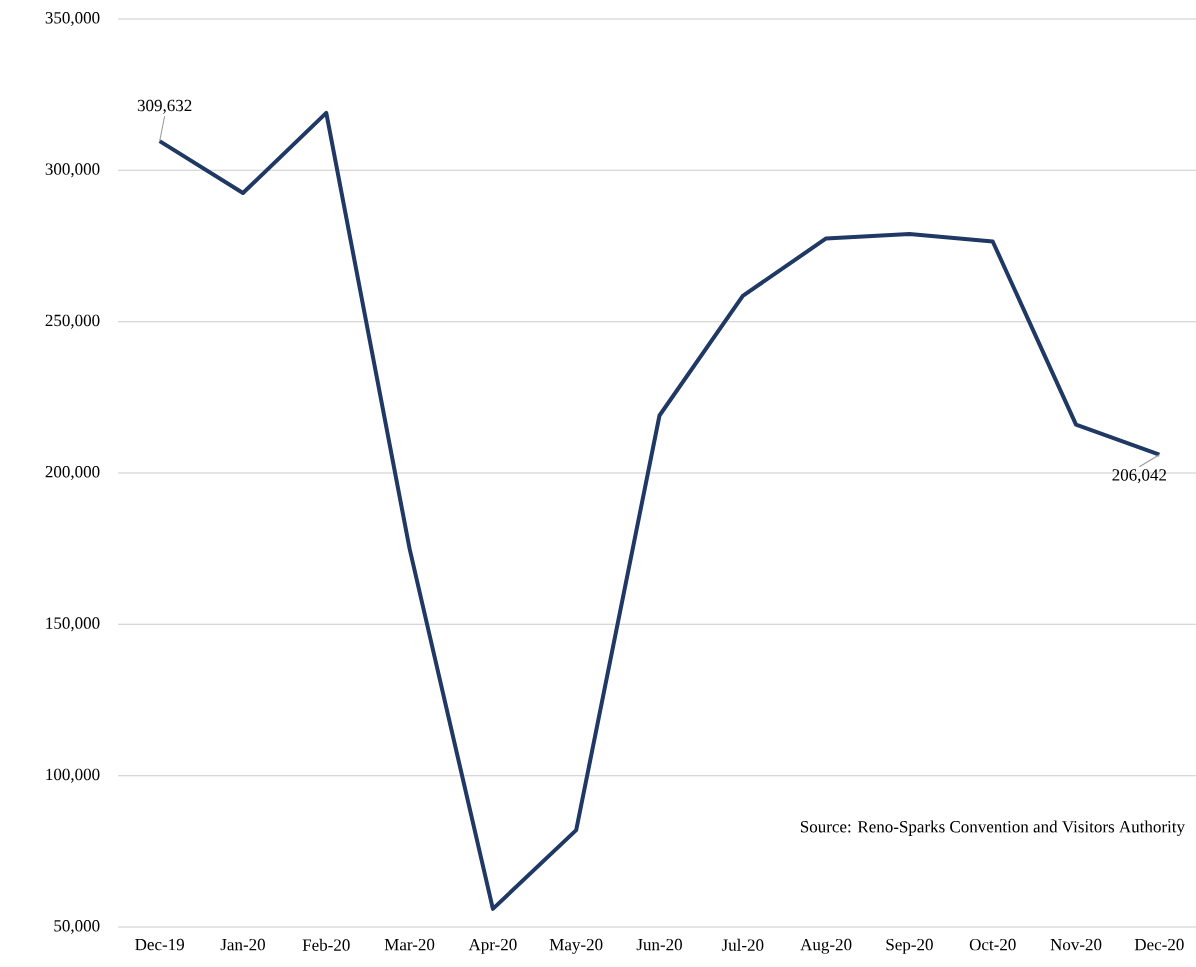 The height and width of the screenshot is (967, 1196). What do you see at coordinates (909, 946) in the screenshot?
I see `x-tick-label: Sep-20` at bounding box center [909, 946].